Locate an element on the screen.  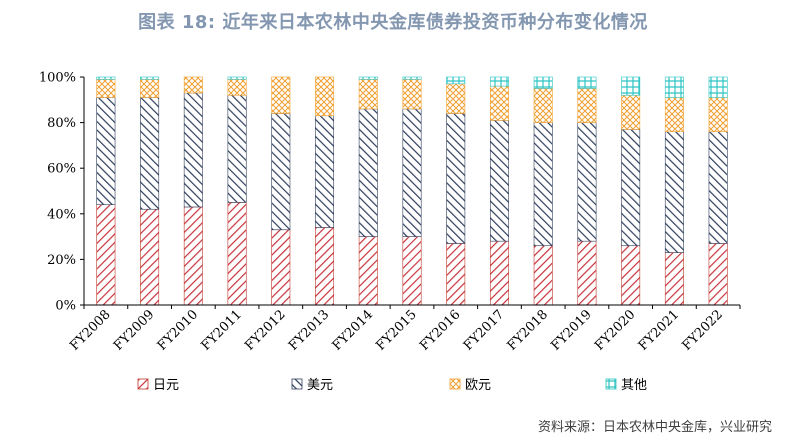
source-note: 资料来源：日本农林中央金库，兴业研究 is located at coordinates (654, 427).